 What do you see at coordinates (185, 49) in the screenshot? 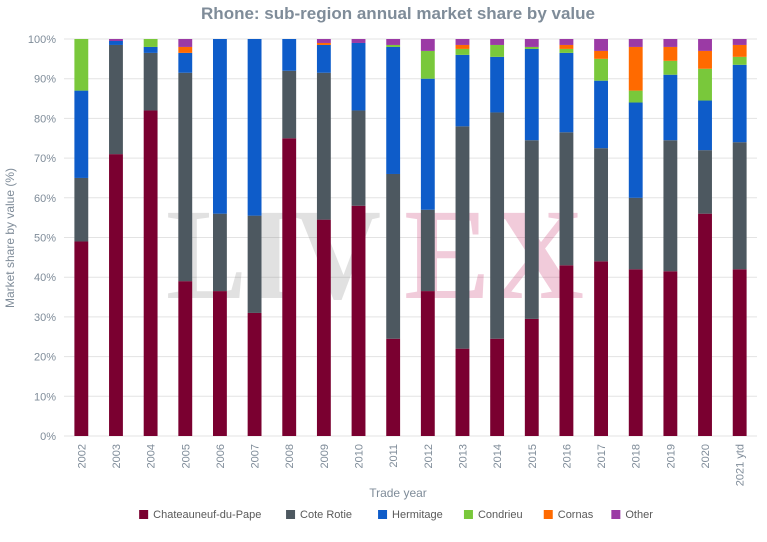
I see `bar-cornas-2005` at bounding box center [185, 49].